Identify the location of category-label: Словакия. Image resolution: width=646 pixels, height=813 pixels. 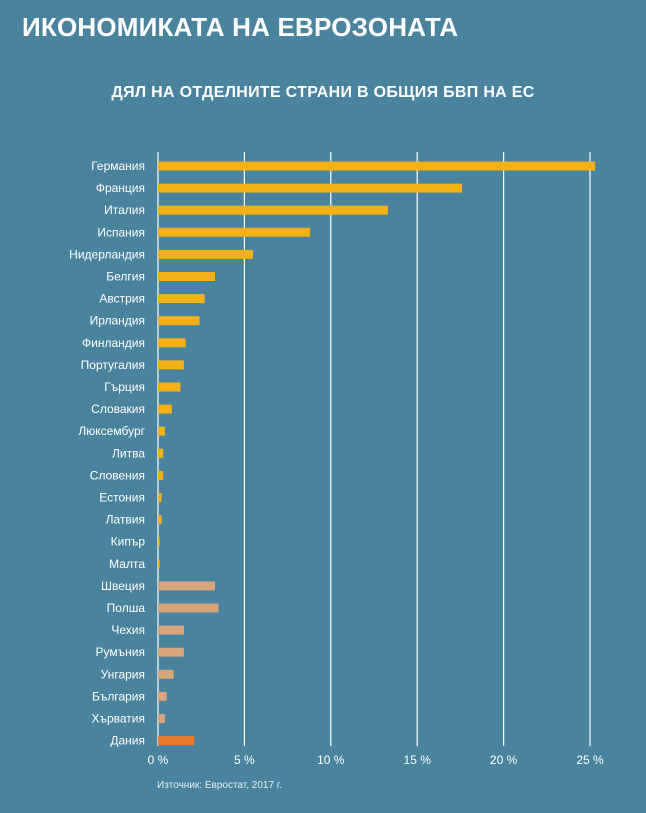
(118, 409).